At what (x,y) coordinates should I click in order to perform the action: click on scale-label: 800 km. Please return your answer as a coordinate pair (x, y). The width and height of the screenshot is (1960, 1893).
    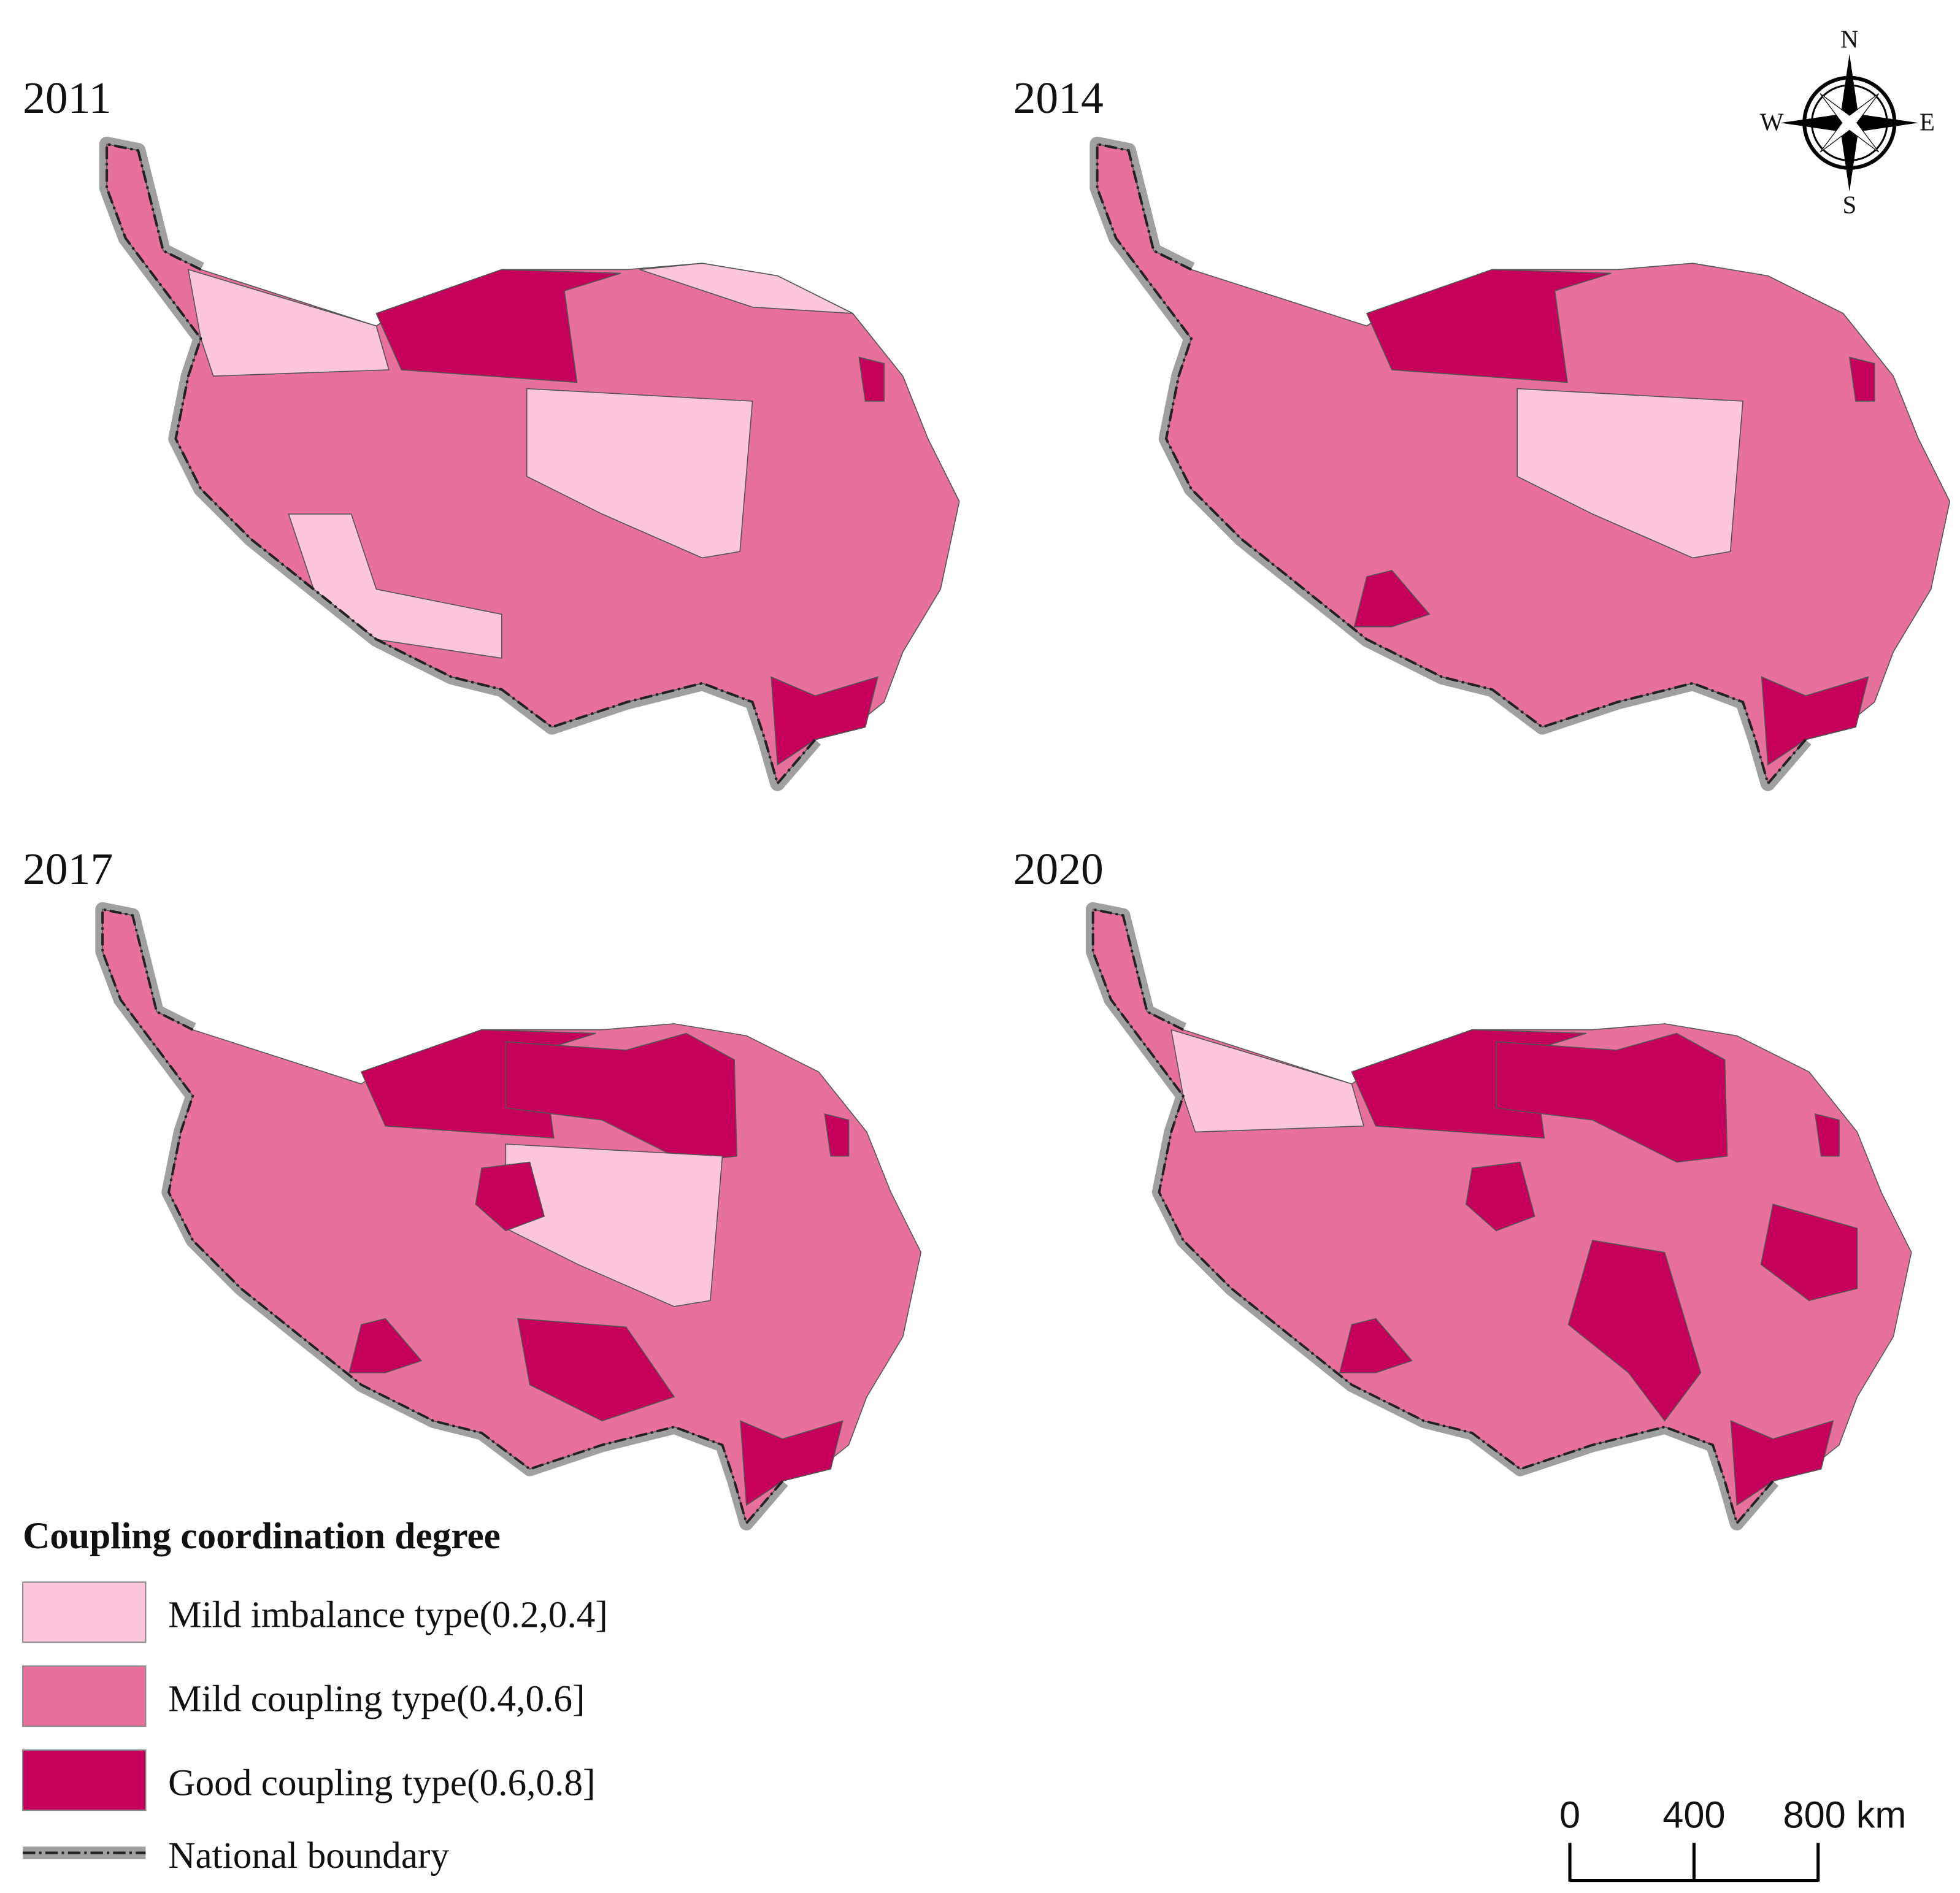
    Looking at the image, I should click on (1844, 1815).